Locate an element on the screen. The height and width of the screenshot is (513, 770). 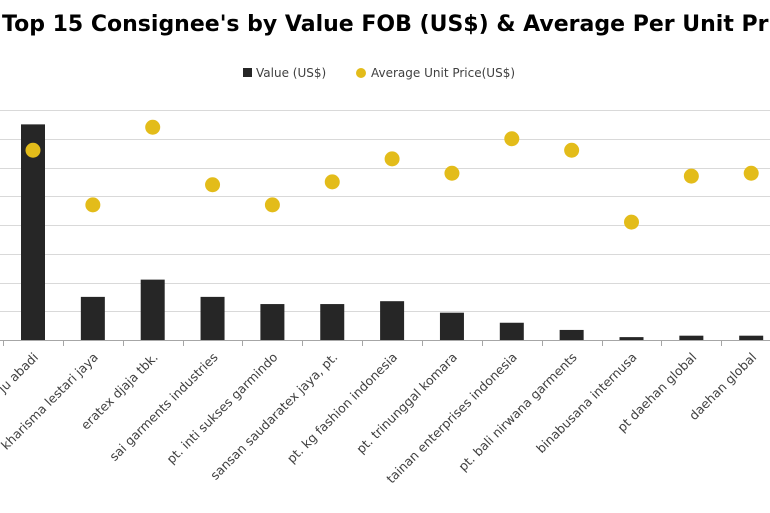
x-tick-label: pt. inti sukses garmindo is located at coordinates (221, 408).